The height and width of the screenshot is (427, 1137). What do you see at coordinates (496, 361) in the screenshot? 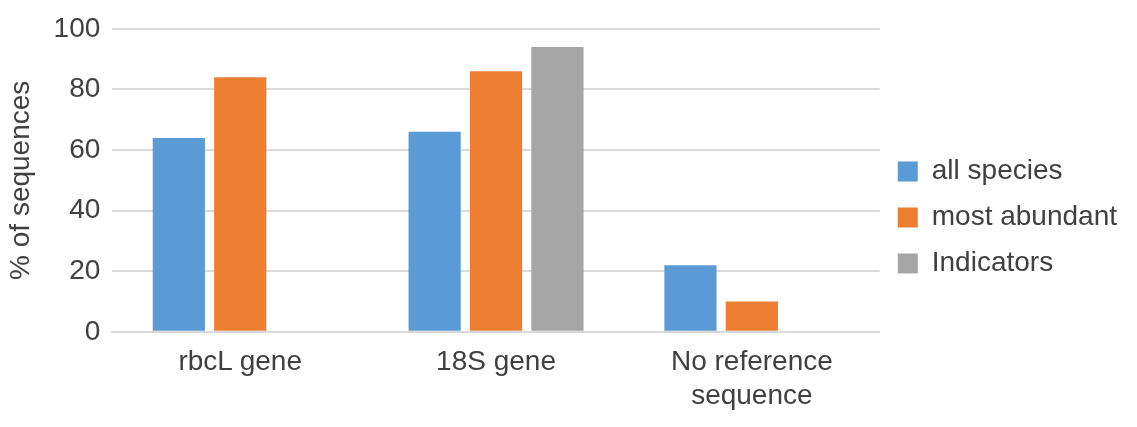
I see `x-tick-label: 18S gene` at bounding box center [496, 361].